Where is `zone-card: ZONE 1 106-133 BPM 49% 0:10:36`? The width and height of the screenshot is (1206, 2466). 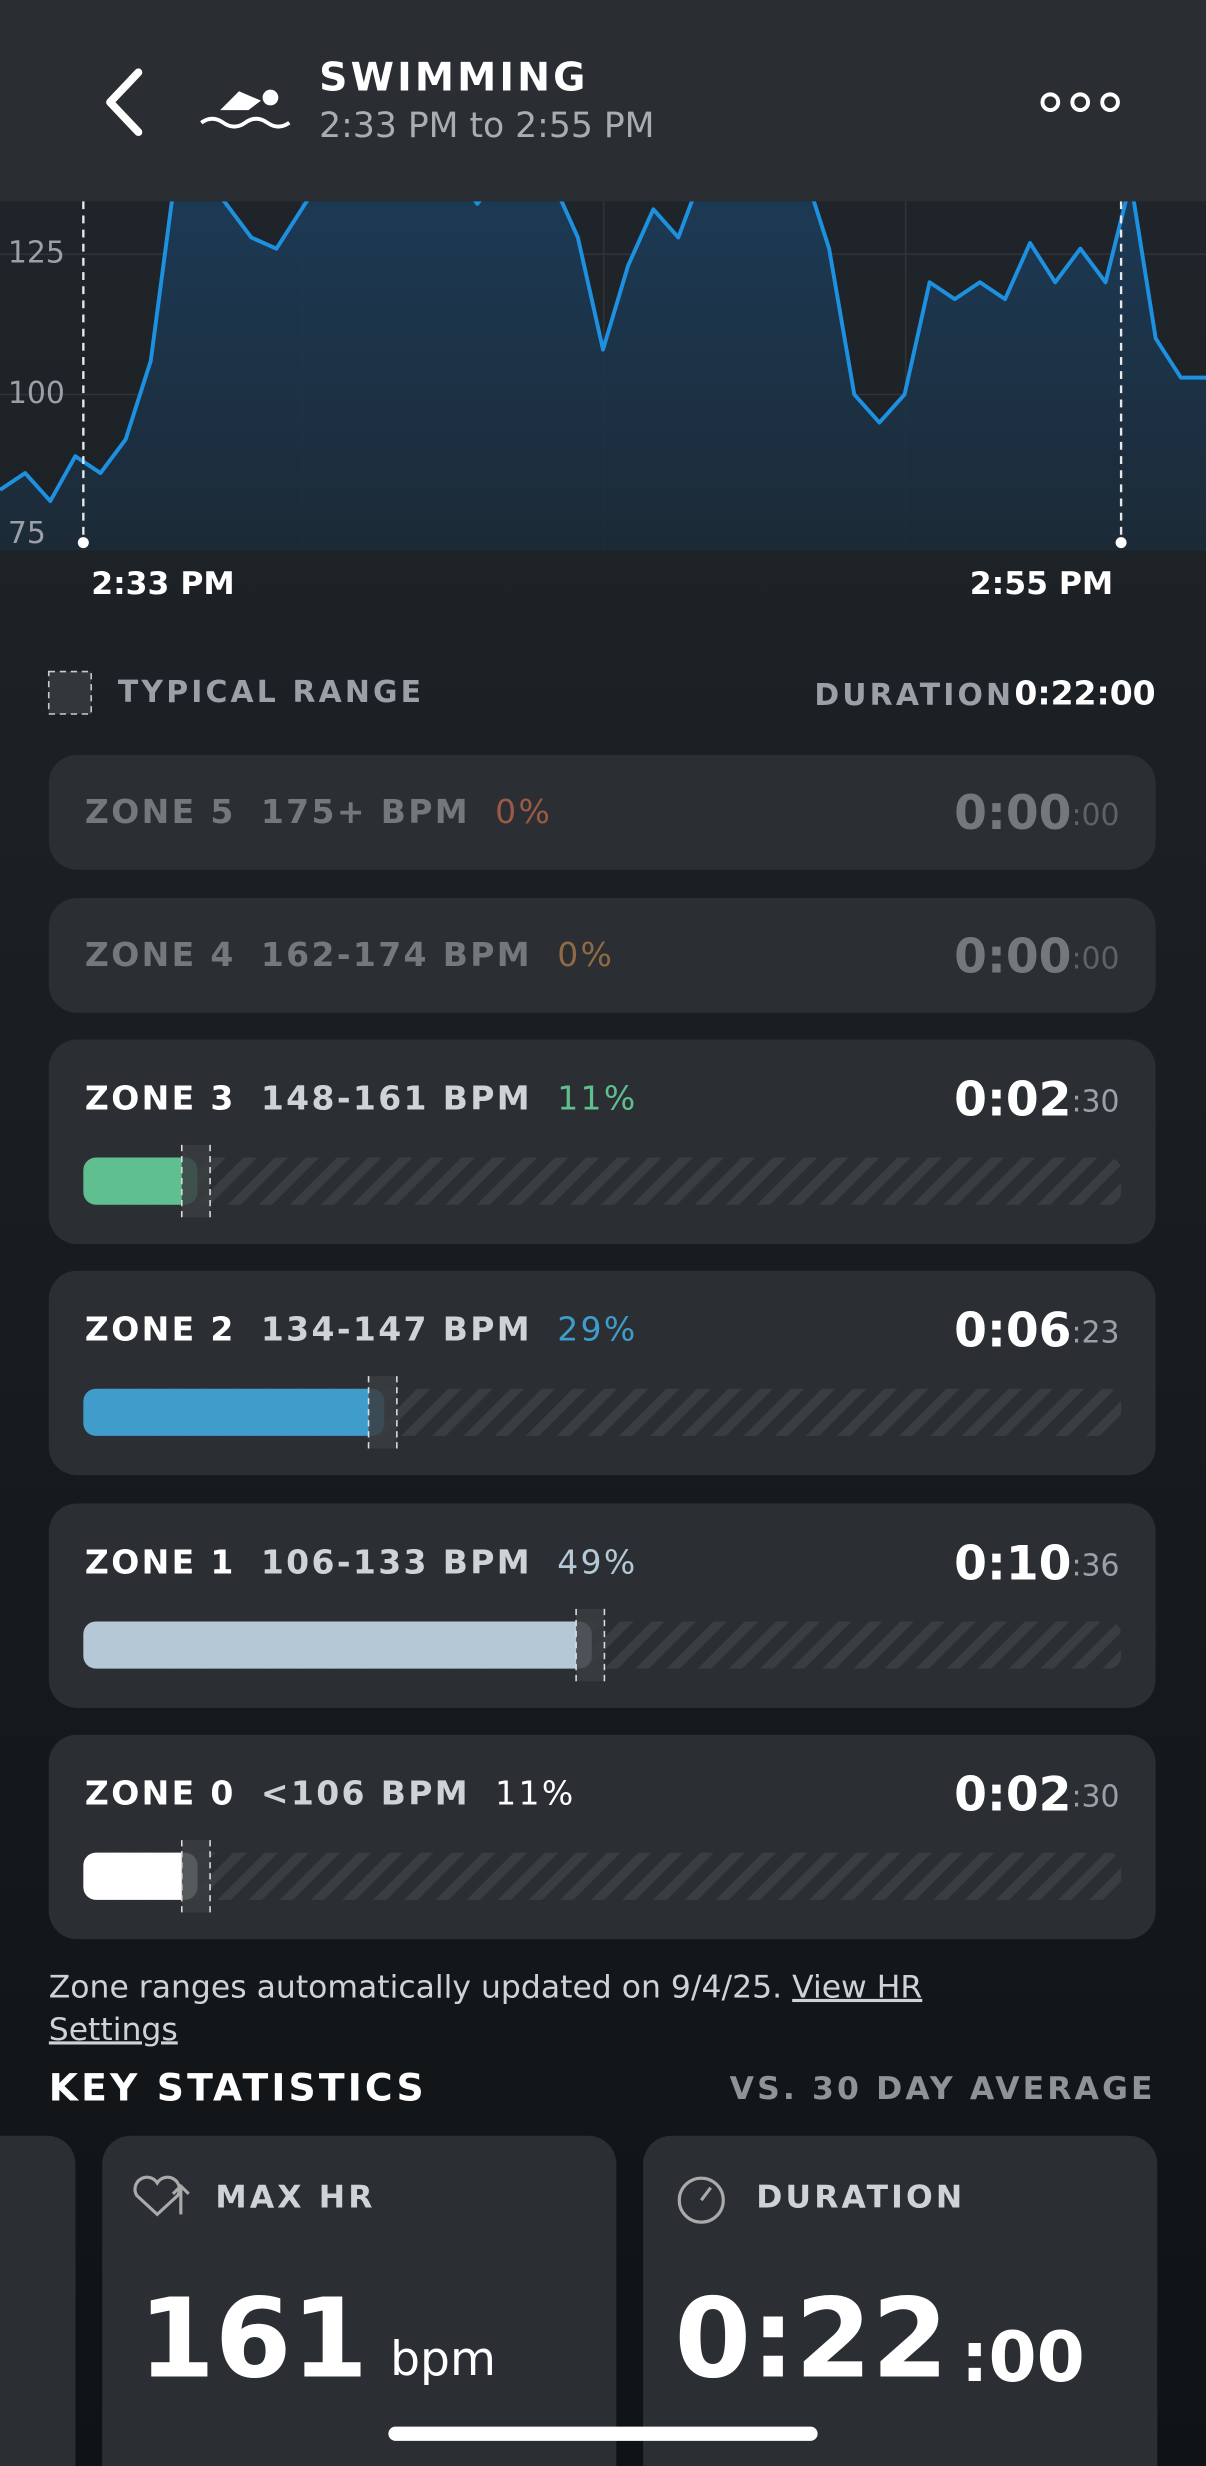
zone-card: ZONE 1 106-133 BPM 49% 0:10:36 is located at coordinates (602, 1605).